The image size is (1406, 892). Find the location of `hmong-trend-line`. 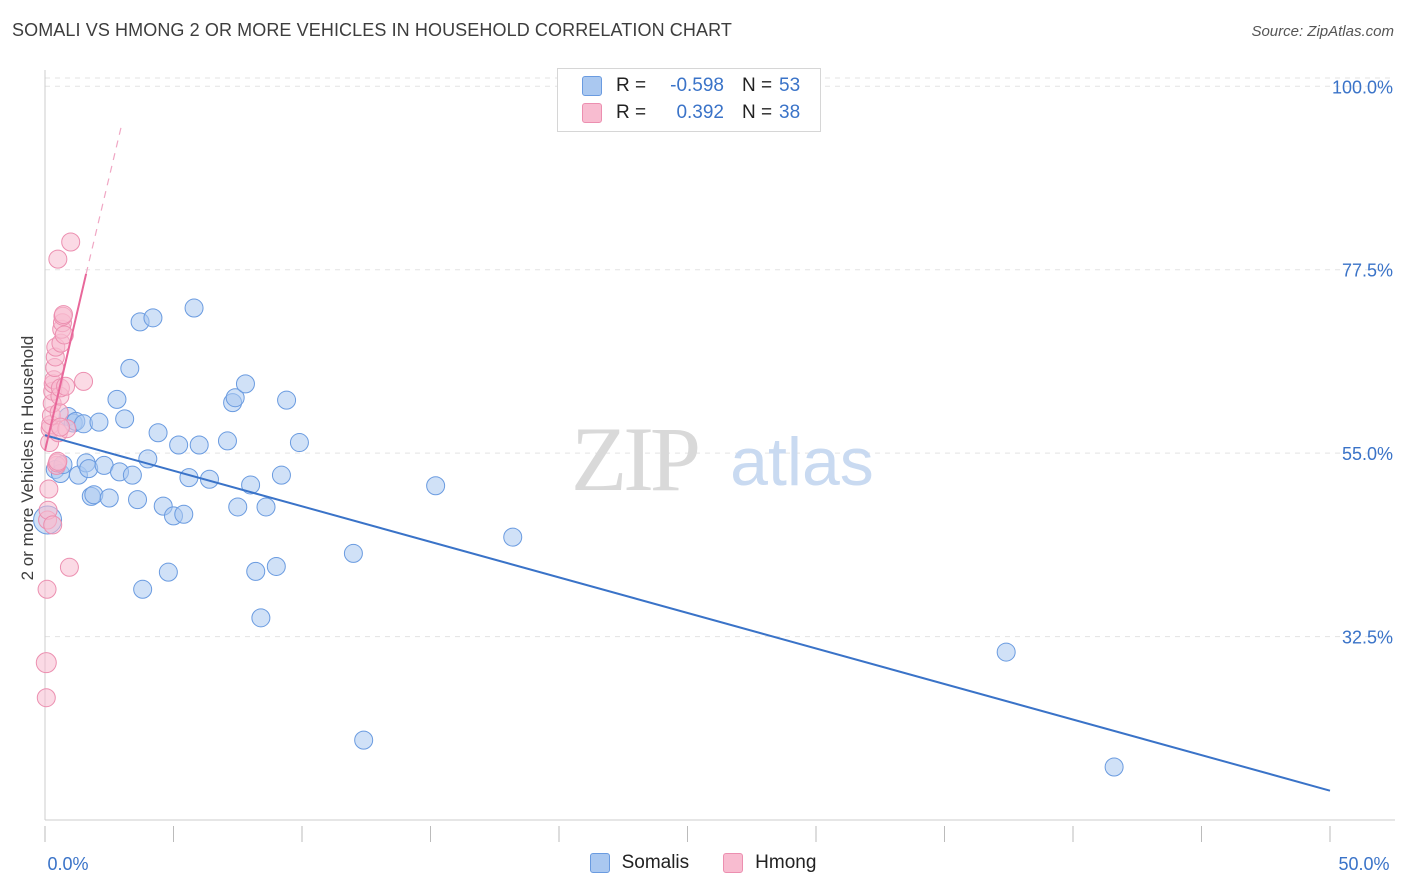

hmong-trend-line is located at coordinates (66, 362).